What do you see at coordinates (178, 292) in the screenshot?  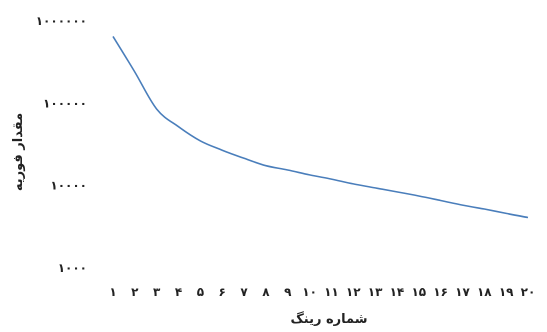 I see `x-tick-label: ۴` at bounding box center [178, 292].